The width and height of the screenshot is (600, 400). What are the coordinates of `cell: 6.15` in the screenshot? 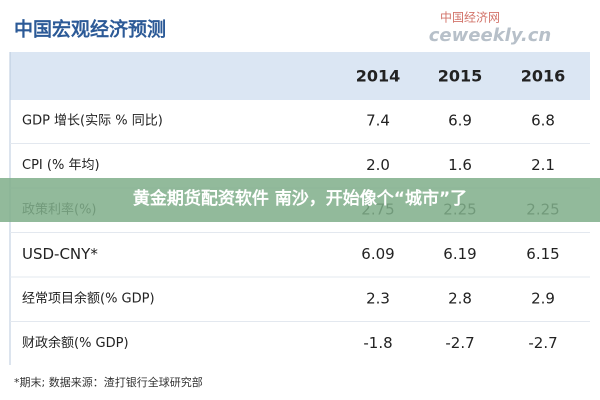 It's located at (542, 254).